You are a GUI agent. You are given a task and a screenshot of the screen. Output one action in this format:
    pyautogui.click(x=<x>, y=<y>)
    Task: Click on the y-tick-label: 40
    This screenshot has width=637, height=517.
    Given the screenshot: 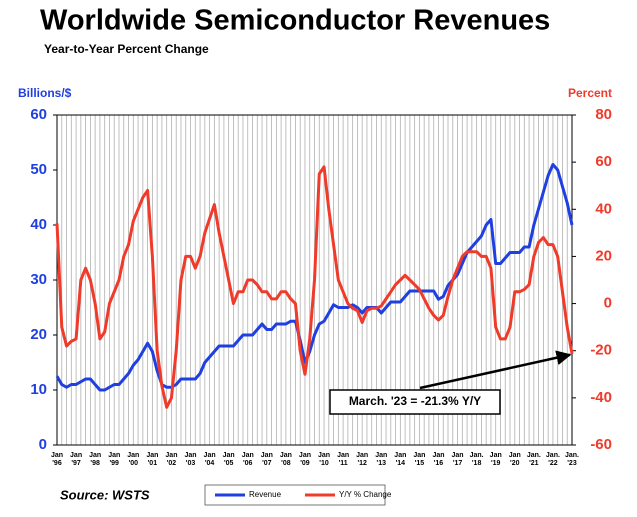 What is the action you would take?
    pyautogui.click(x=38, y=224)
    